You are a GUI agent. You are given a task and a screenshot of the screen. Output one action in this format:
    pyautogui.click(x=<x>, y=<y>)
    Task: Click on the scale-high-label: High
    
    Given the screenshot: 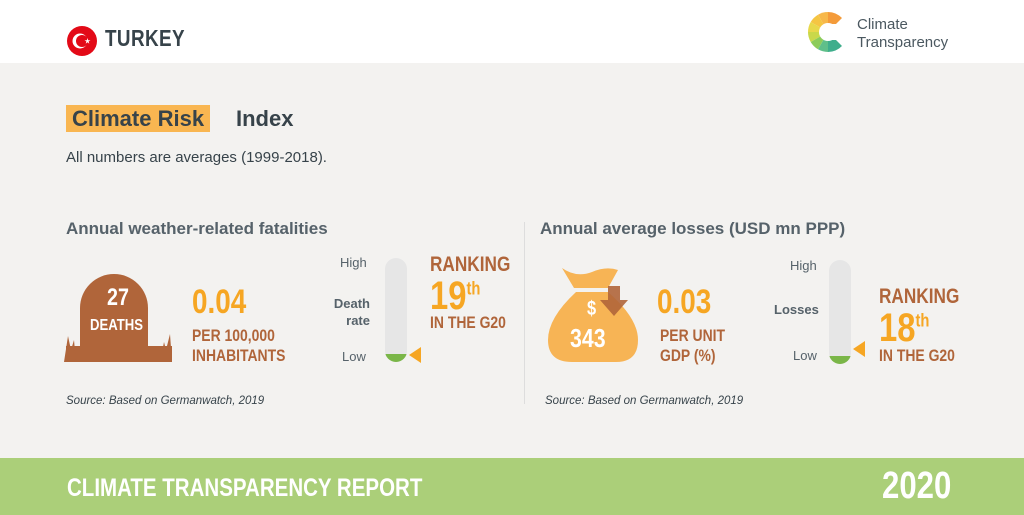 What is the action you would take?
    pyautogui.click(x=353, y=262)
    